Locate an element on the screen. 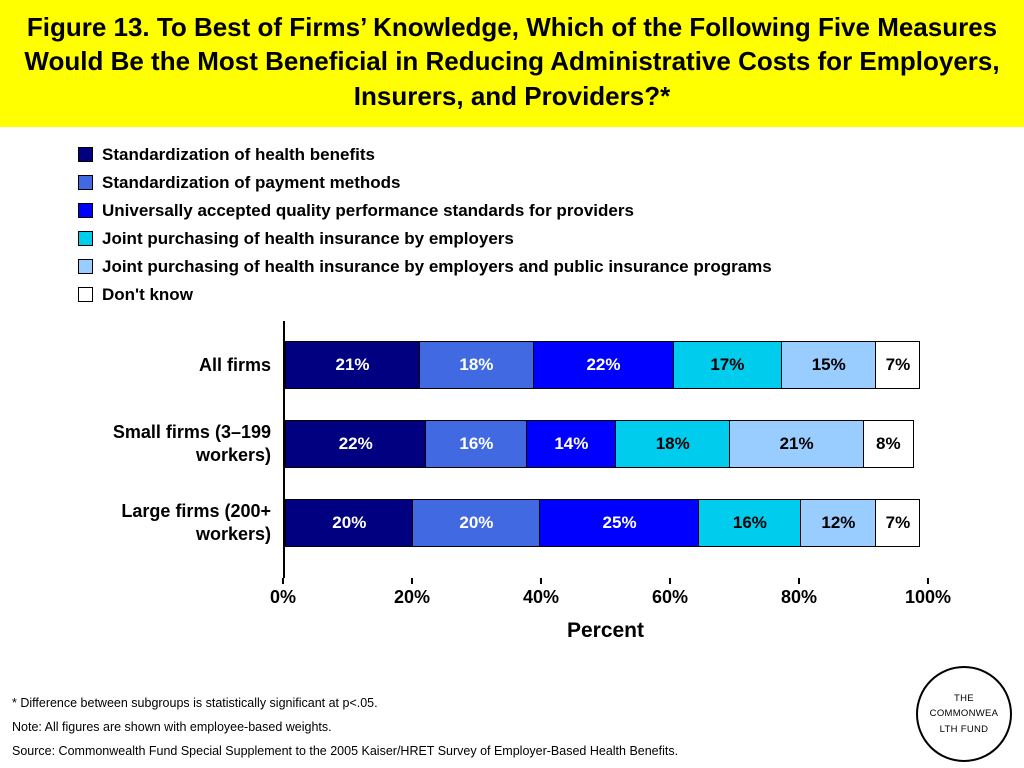 The width and height of the screenshot is (1024, 768). bar-row: 22% 16% 14% 18% 21% 8% is located at coordinates (606, 443).